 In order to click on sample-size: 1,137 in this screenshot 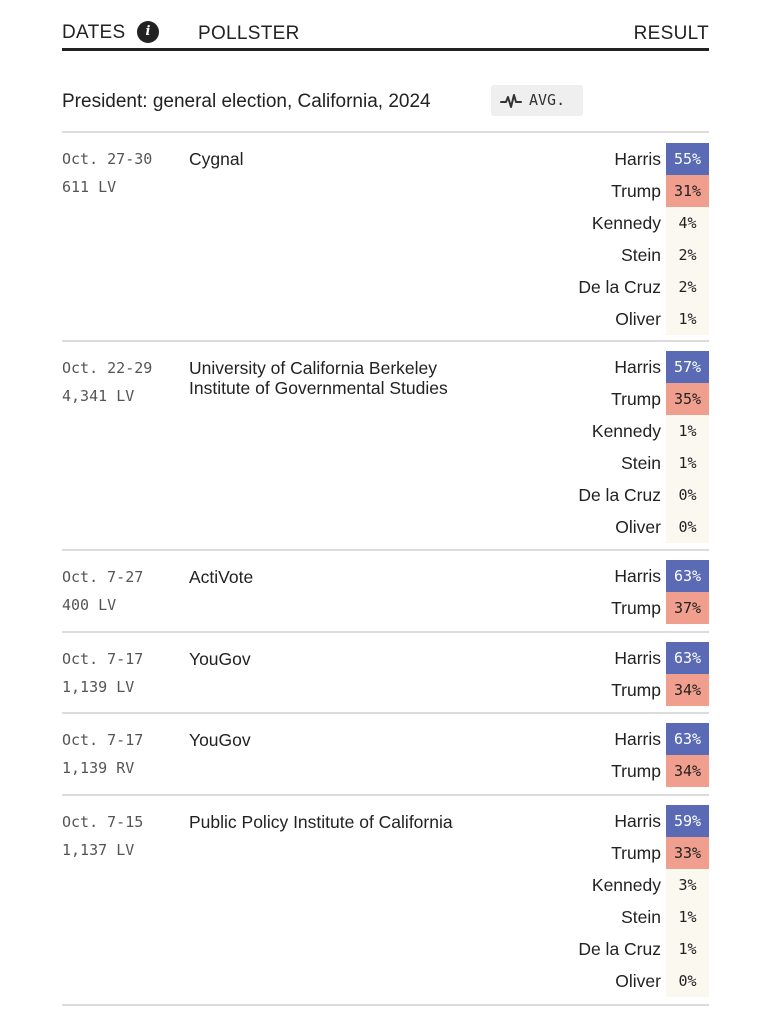, I will do `click(85, 850)`.